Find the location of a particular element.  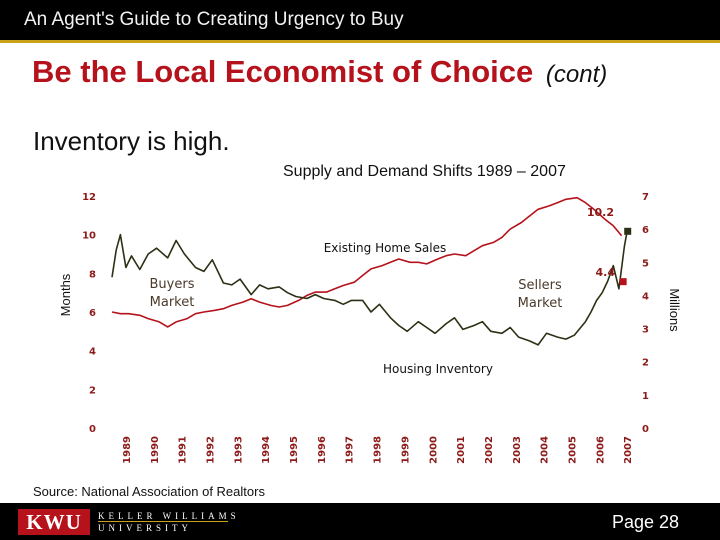

y-left-tick-label: 0 is located at coordinates (92, 429).